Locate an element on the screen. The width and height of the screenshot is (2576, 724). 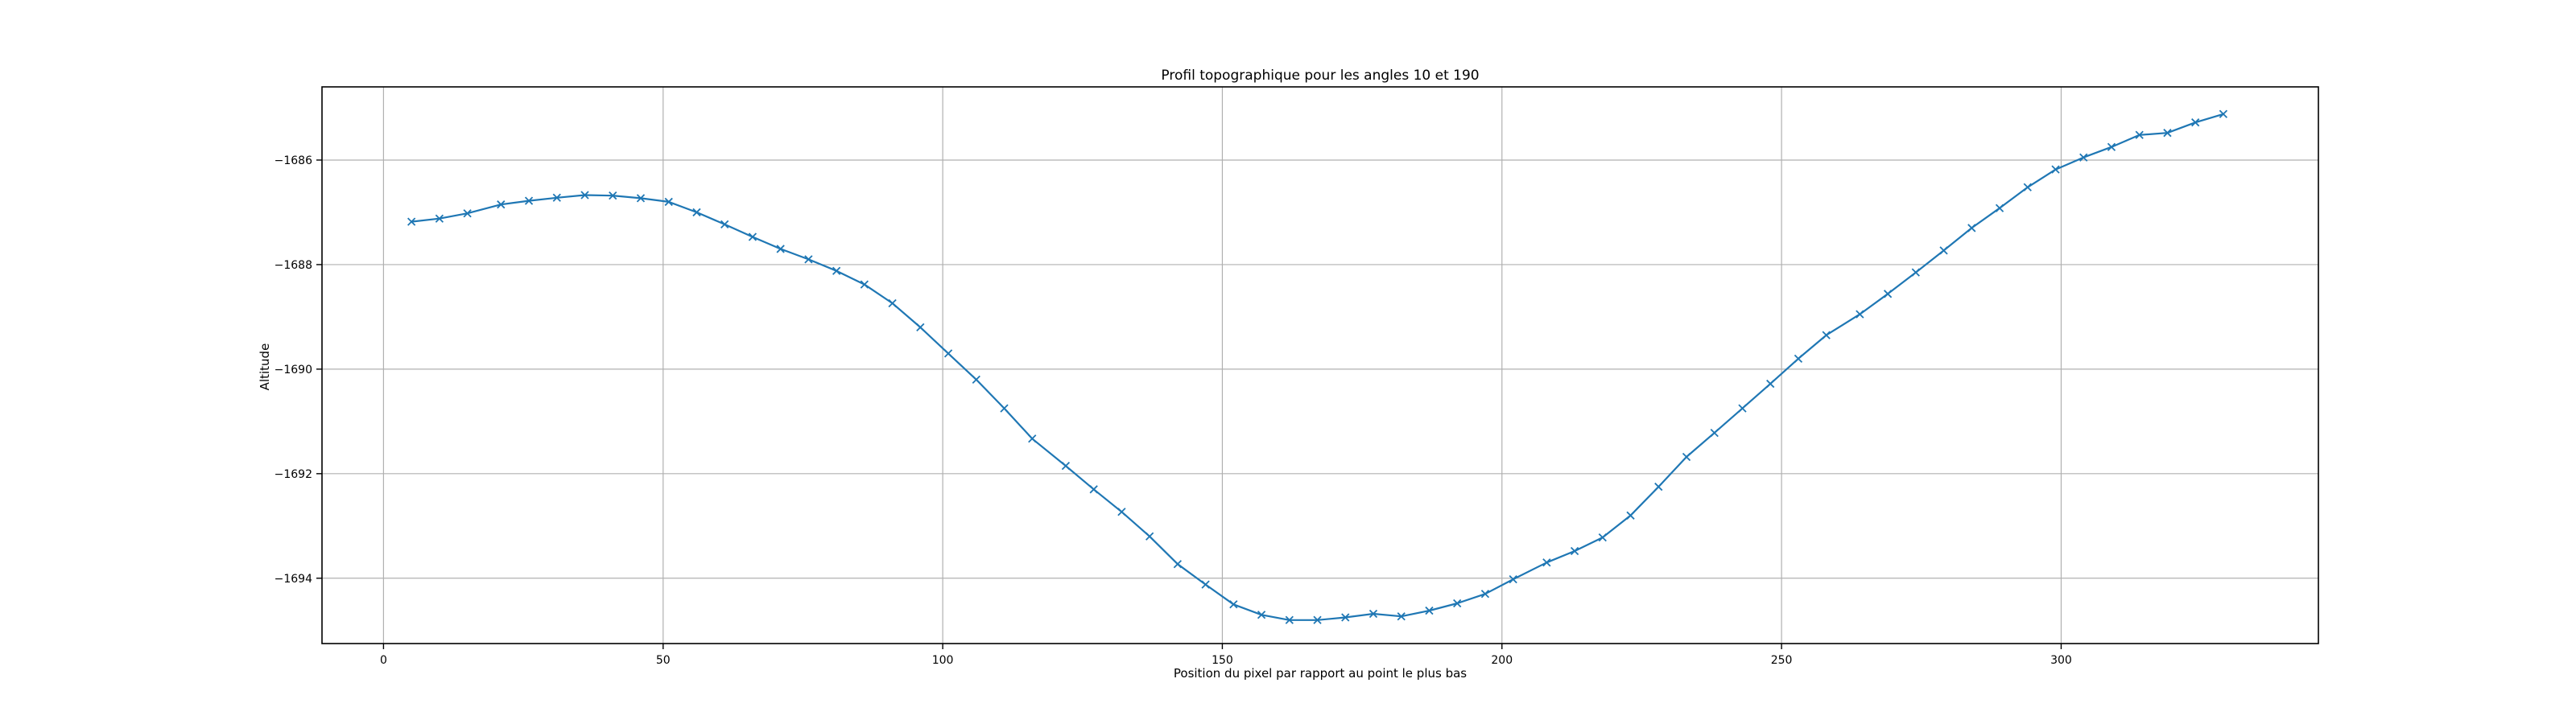
x-tick-label: 50 is located at coordinates (663, 660).